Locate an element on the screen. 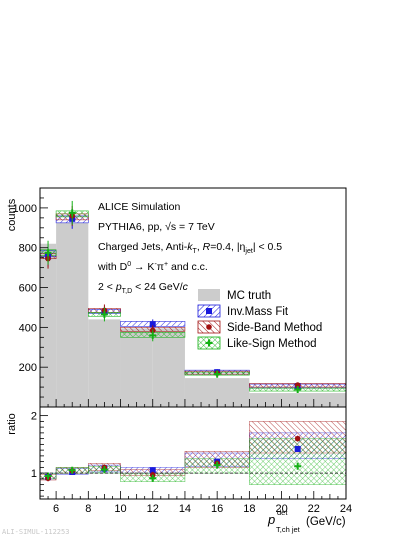 The height and width of the screenshot is (537, 415). x-tick-label: 12 is located at coordinates (153, 509).